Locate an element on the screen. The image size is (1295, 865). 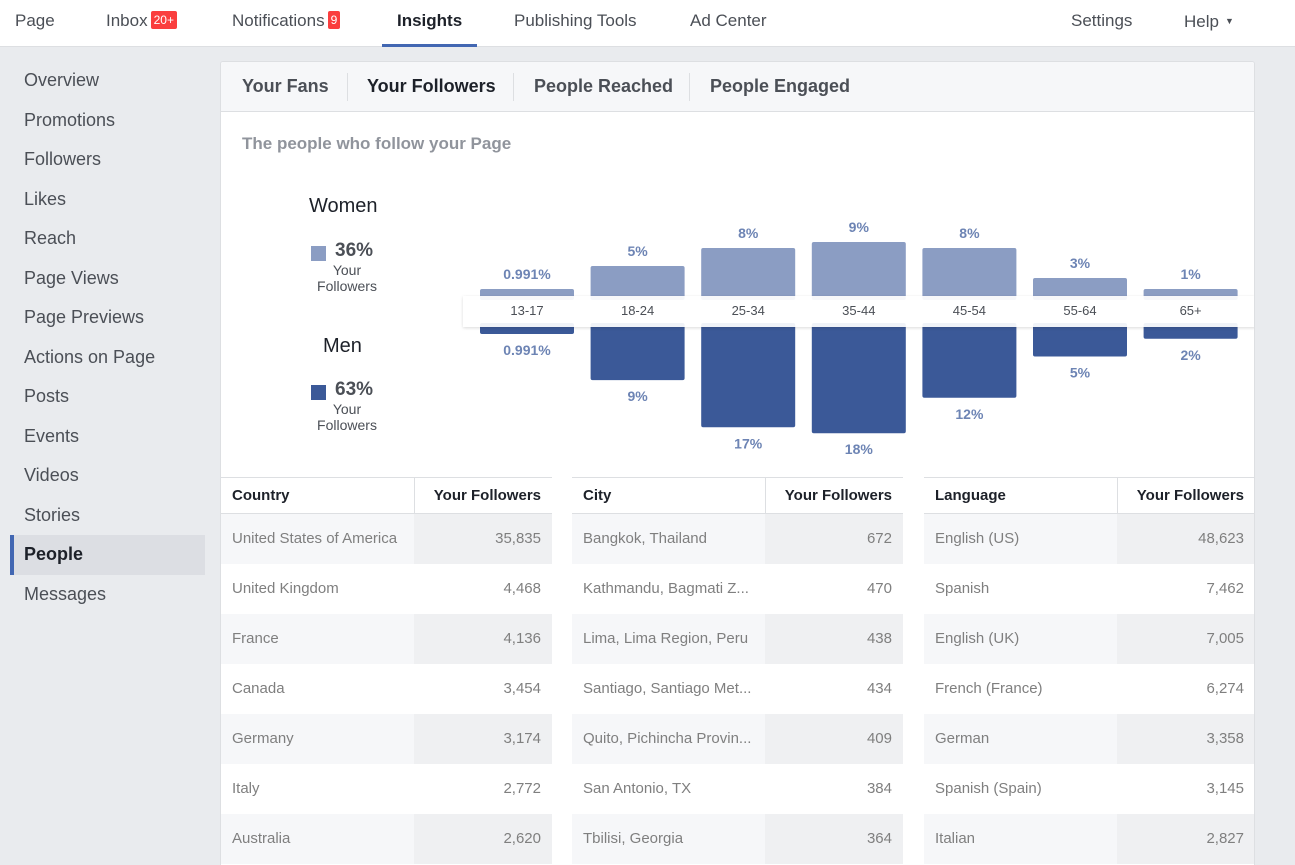
column-header: Country is located at coordinates (261, 495).